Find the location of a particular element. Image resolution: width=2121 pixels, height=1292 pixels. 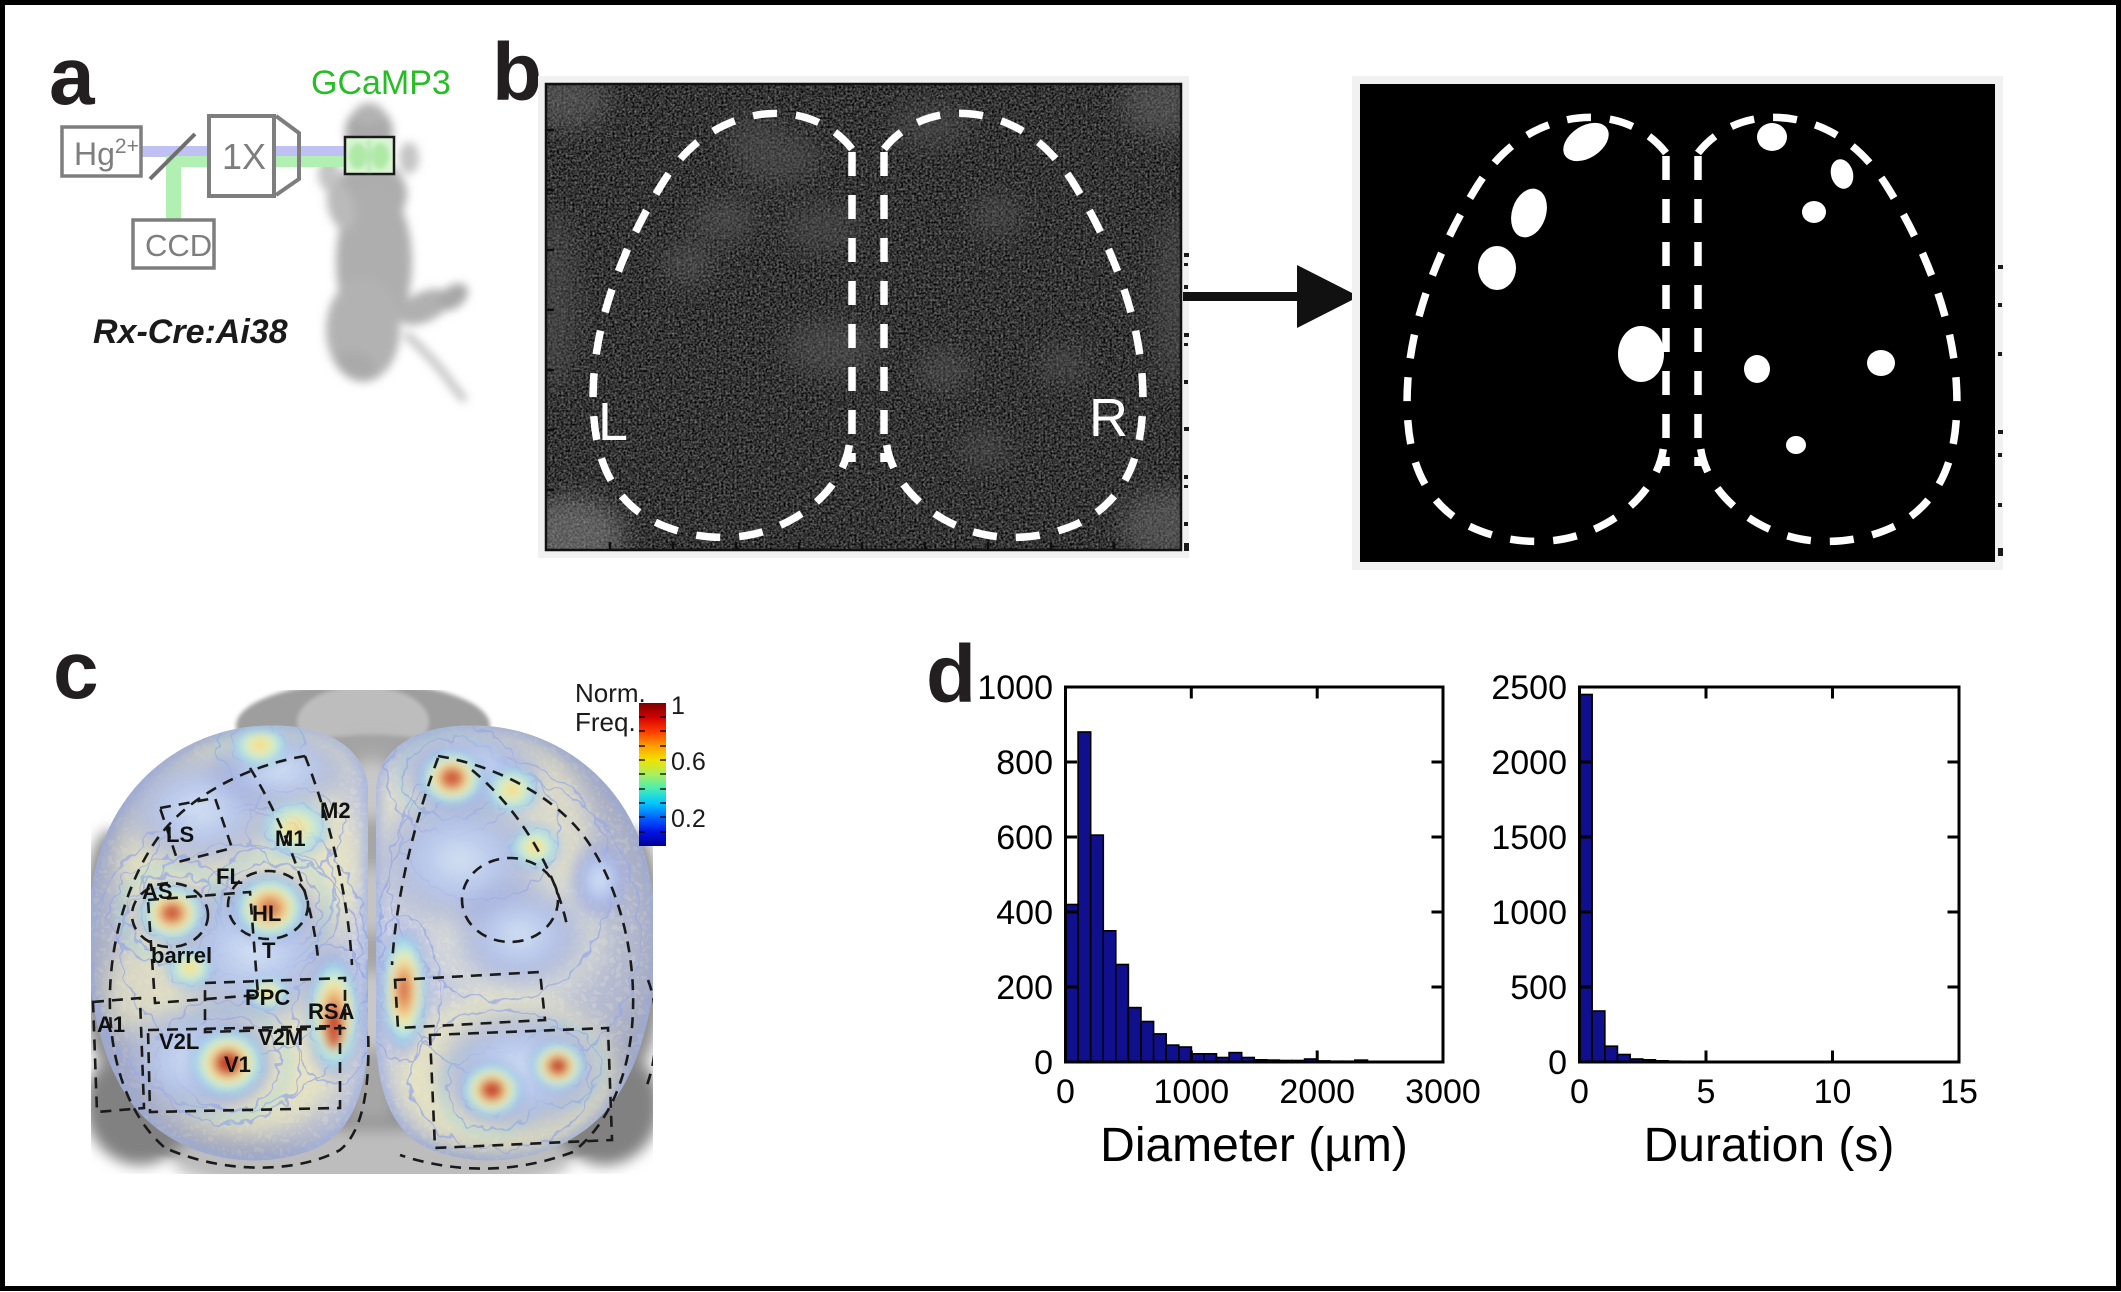

svg-text: Rx-Cre:Ai38 is located at coordinates (190, 332).